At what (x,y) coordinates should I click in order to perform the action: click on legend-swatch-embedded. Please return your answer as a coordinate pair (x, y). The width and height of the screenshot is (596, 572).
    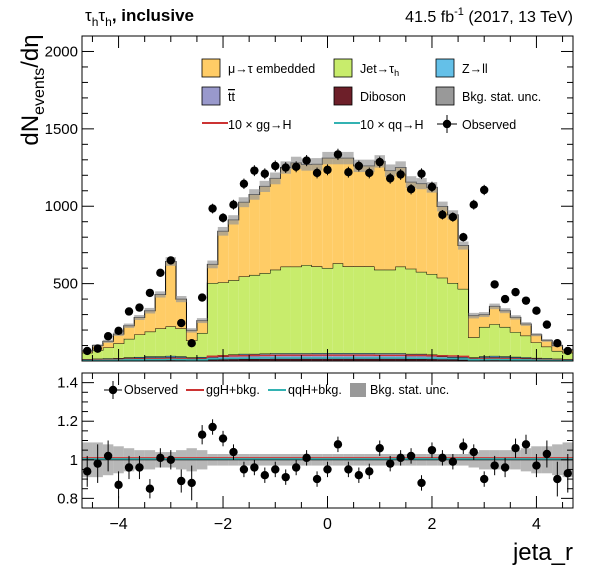
    Looking at the image, I should click on (211, 68).